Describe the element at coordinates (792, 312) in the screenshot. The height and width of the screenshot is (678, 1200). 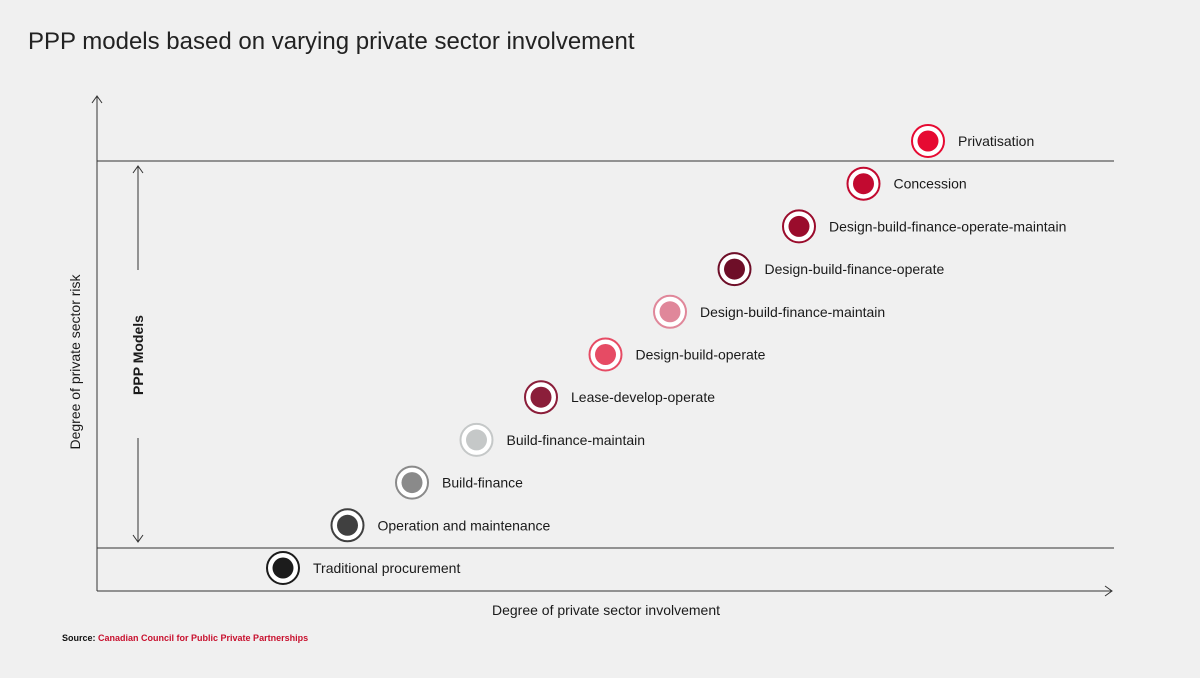
I see `model-label: Design-build-finance-maintain` at that location.